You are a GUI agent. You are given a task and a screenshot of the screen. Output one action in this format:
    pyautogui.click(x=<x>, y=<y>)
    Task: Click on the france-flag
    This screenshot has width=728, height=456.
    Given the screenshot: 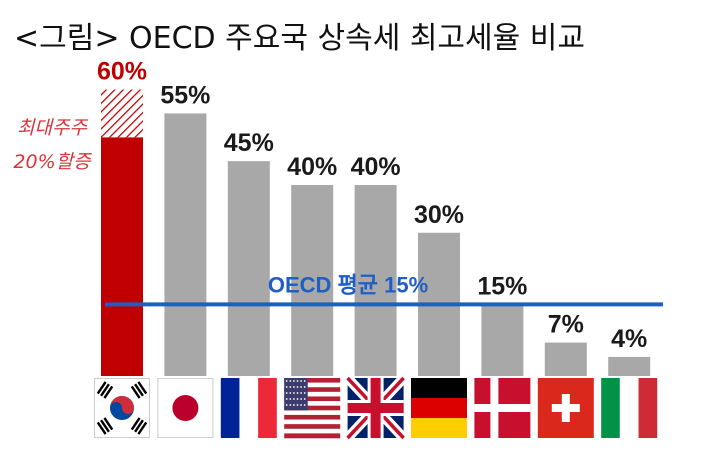 What is the action you would take?
    pyautogui.click(x=248, y=408)
    